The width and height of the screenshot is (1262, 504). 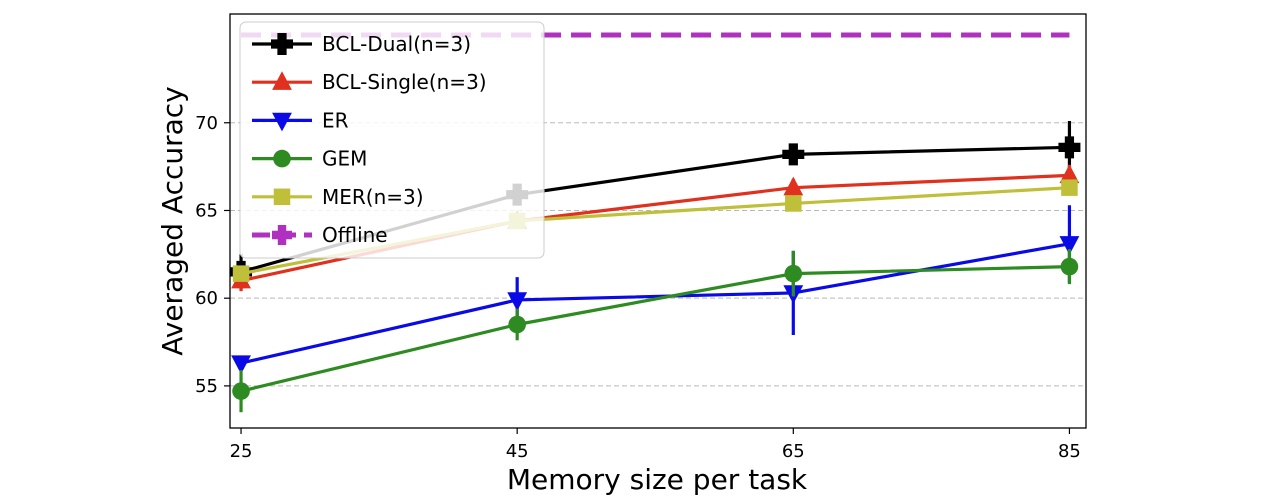 What do you see at coordinates (373, 197) in the screenshot?
I see `legend-label: MER(n=3)` at bounding box center [373, 197].